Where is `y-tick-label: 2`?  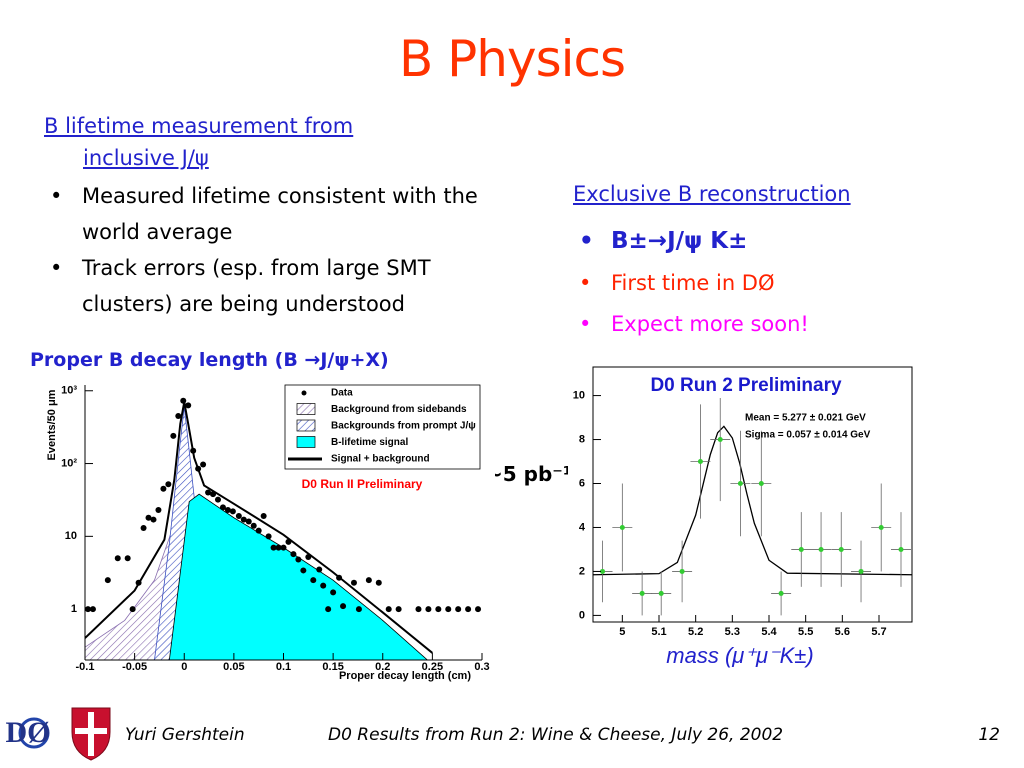 y-tick-label: 2 is located at coordinates (582, 571).